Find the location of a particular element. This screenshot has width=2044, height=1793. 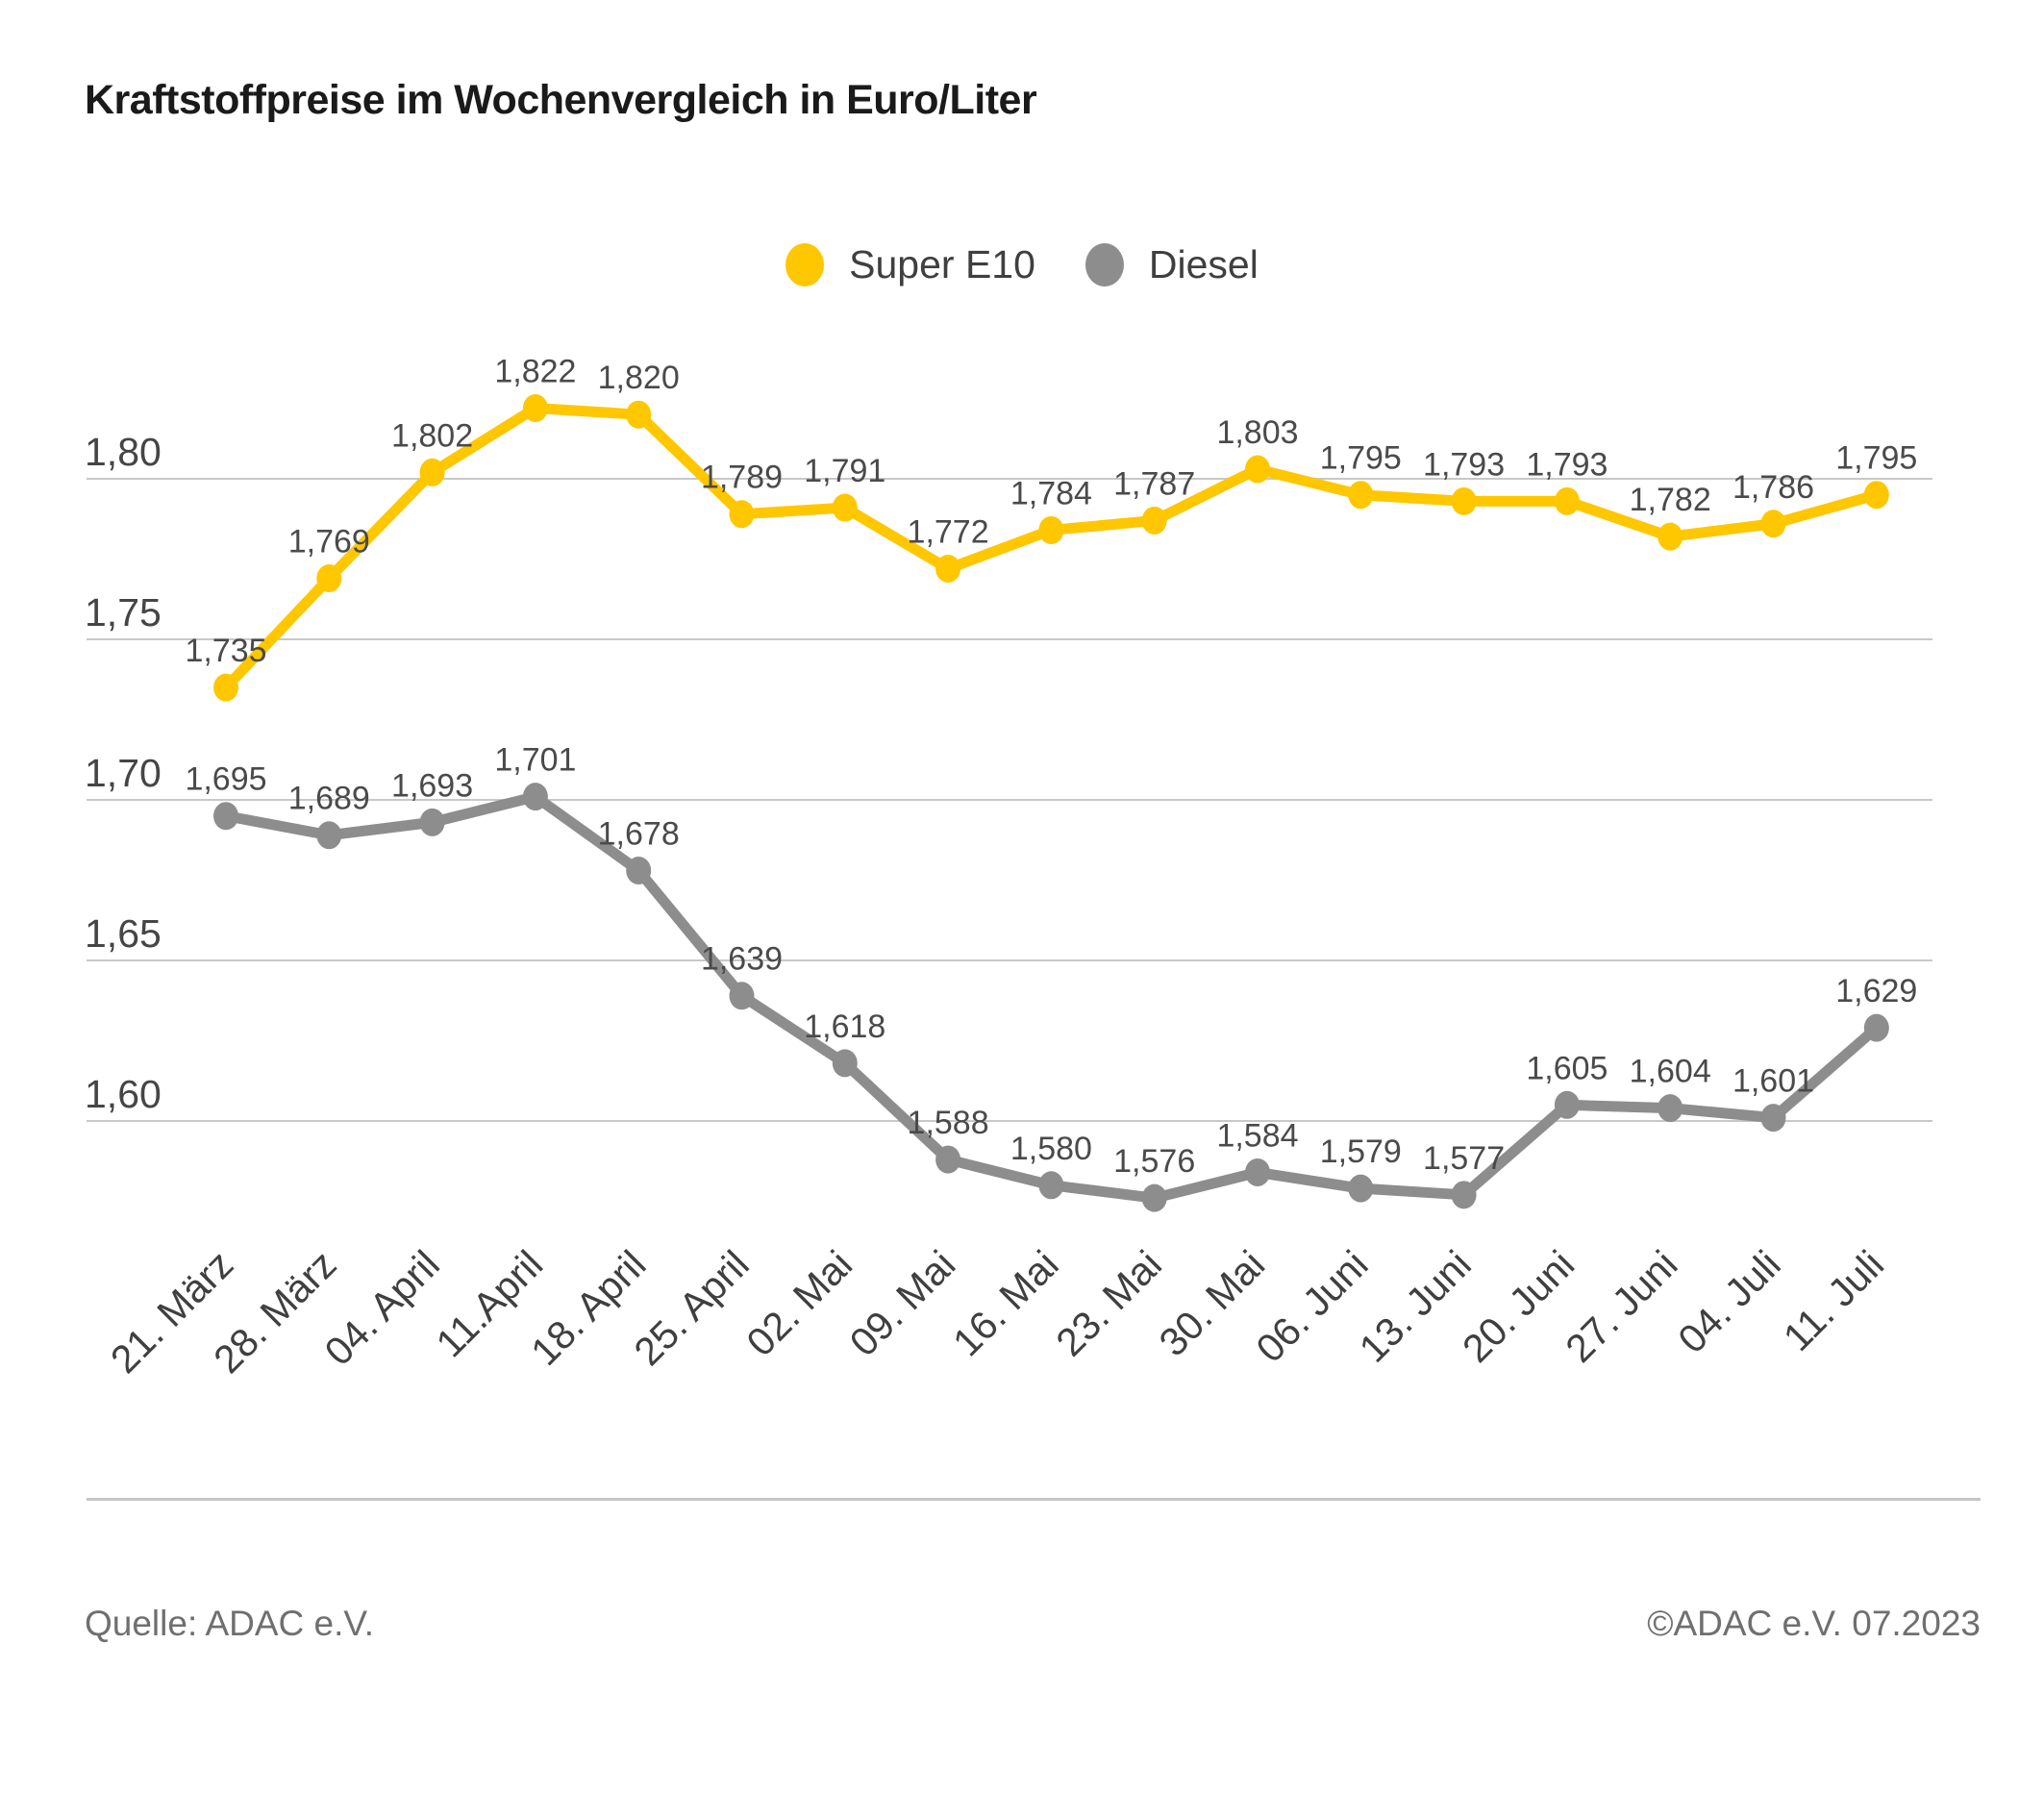

x-axis-tick-label: 13. Juni is located at coordinates (1415, 1306).